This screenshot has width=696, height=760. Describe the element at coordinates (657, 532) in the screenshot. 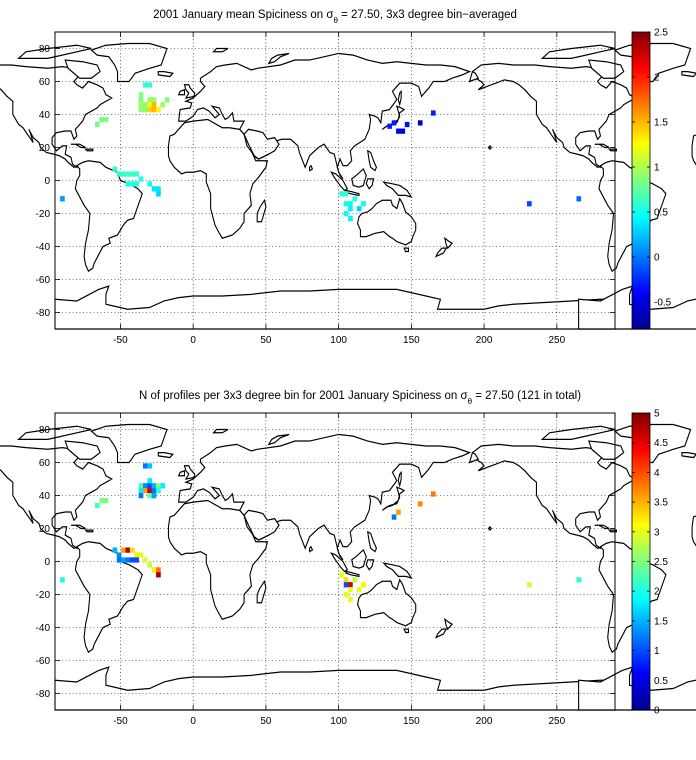

I see `colorbar-tick-label: 3` at that location.